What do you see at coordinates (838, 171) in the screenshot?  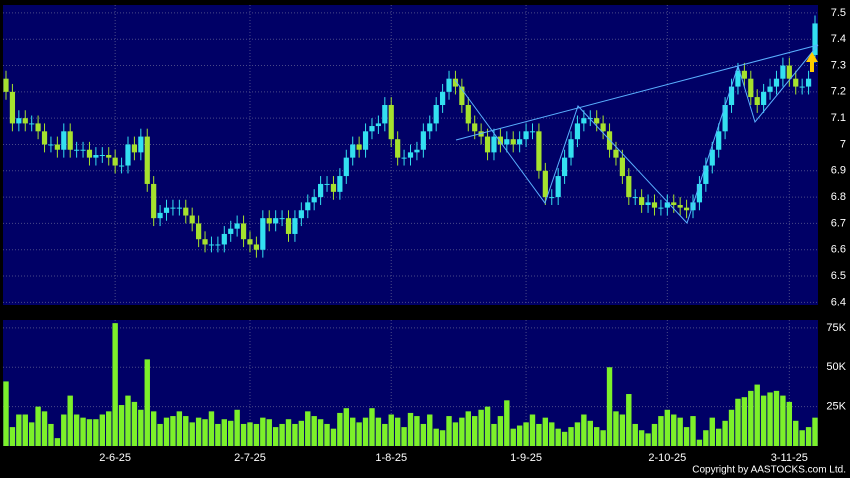 I see `y-tick-label: 6.9` at bounding box center [838, 171].